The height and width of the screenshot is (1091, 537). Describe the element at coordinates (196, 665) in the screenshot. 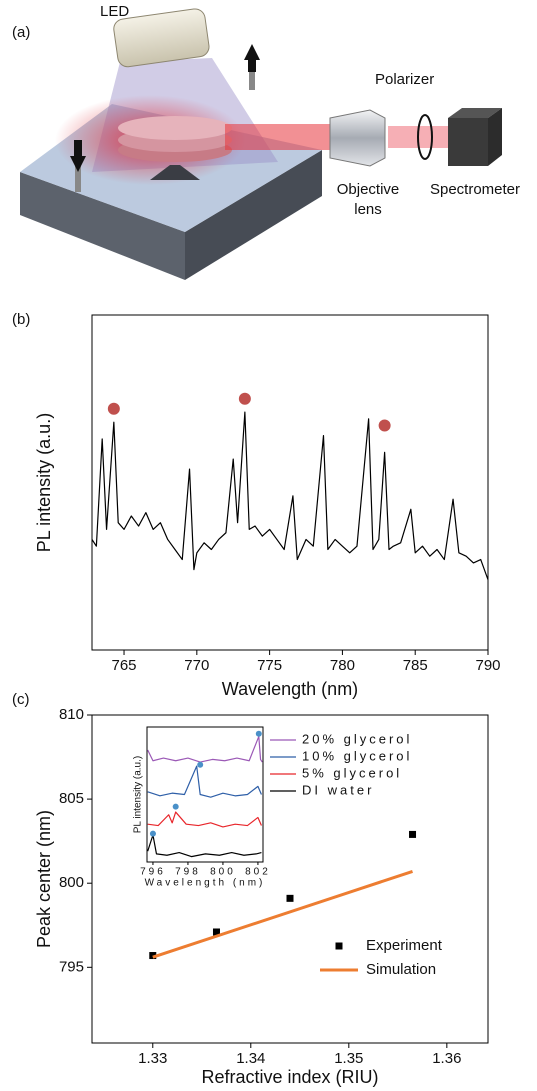

I see `x-tick-label: 770` at that location.